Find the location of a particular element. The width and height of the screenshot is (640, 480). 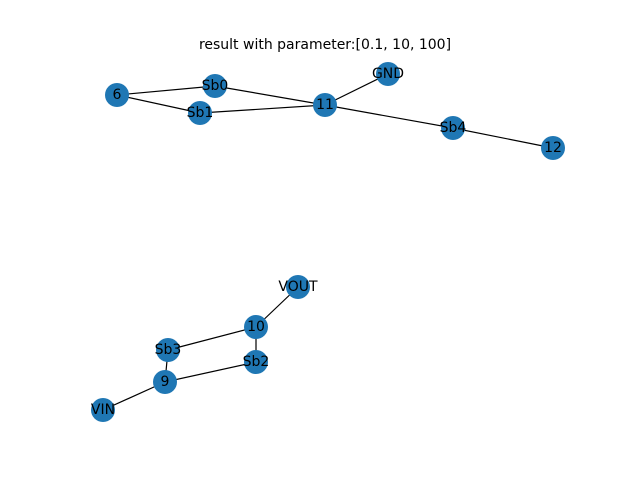

node-circle-vin is located at coordinates (103, 410).